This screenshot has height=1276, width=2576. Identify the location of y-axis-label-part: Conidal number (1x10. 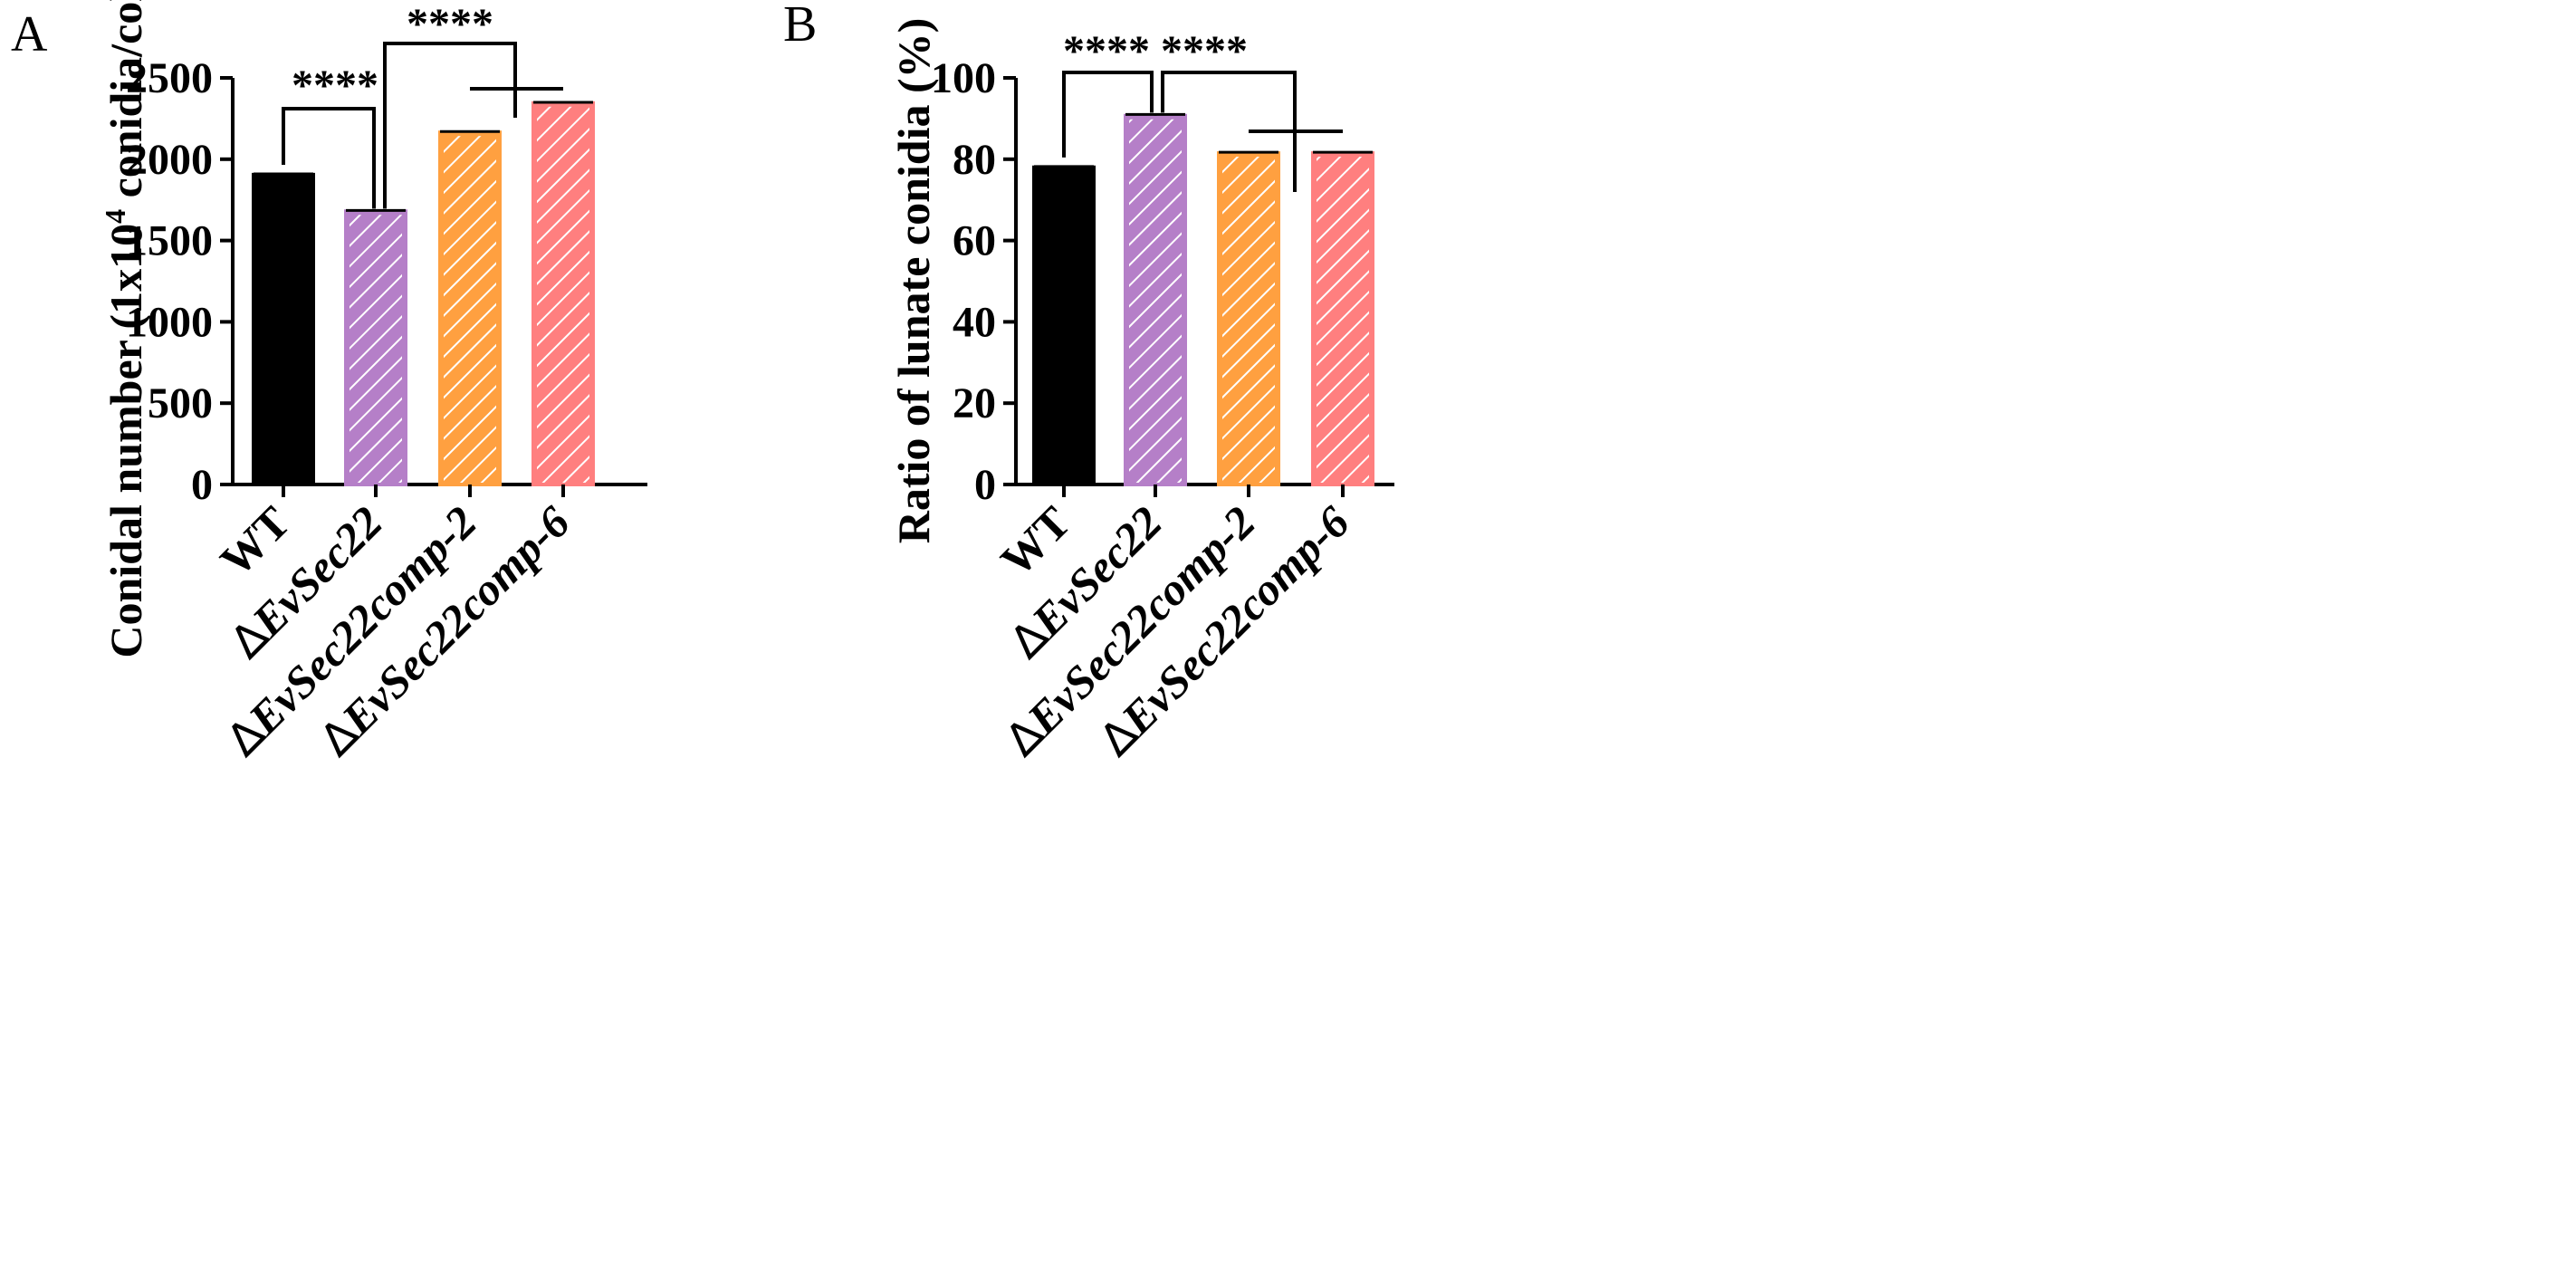
(126, 441).